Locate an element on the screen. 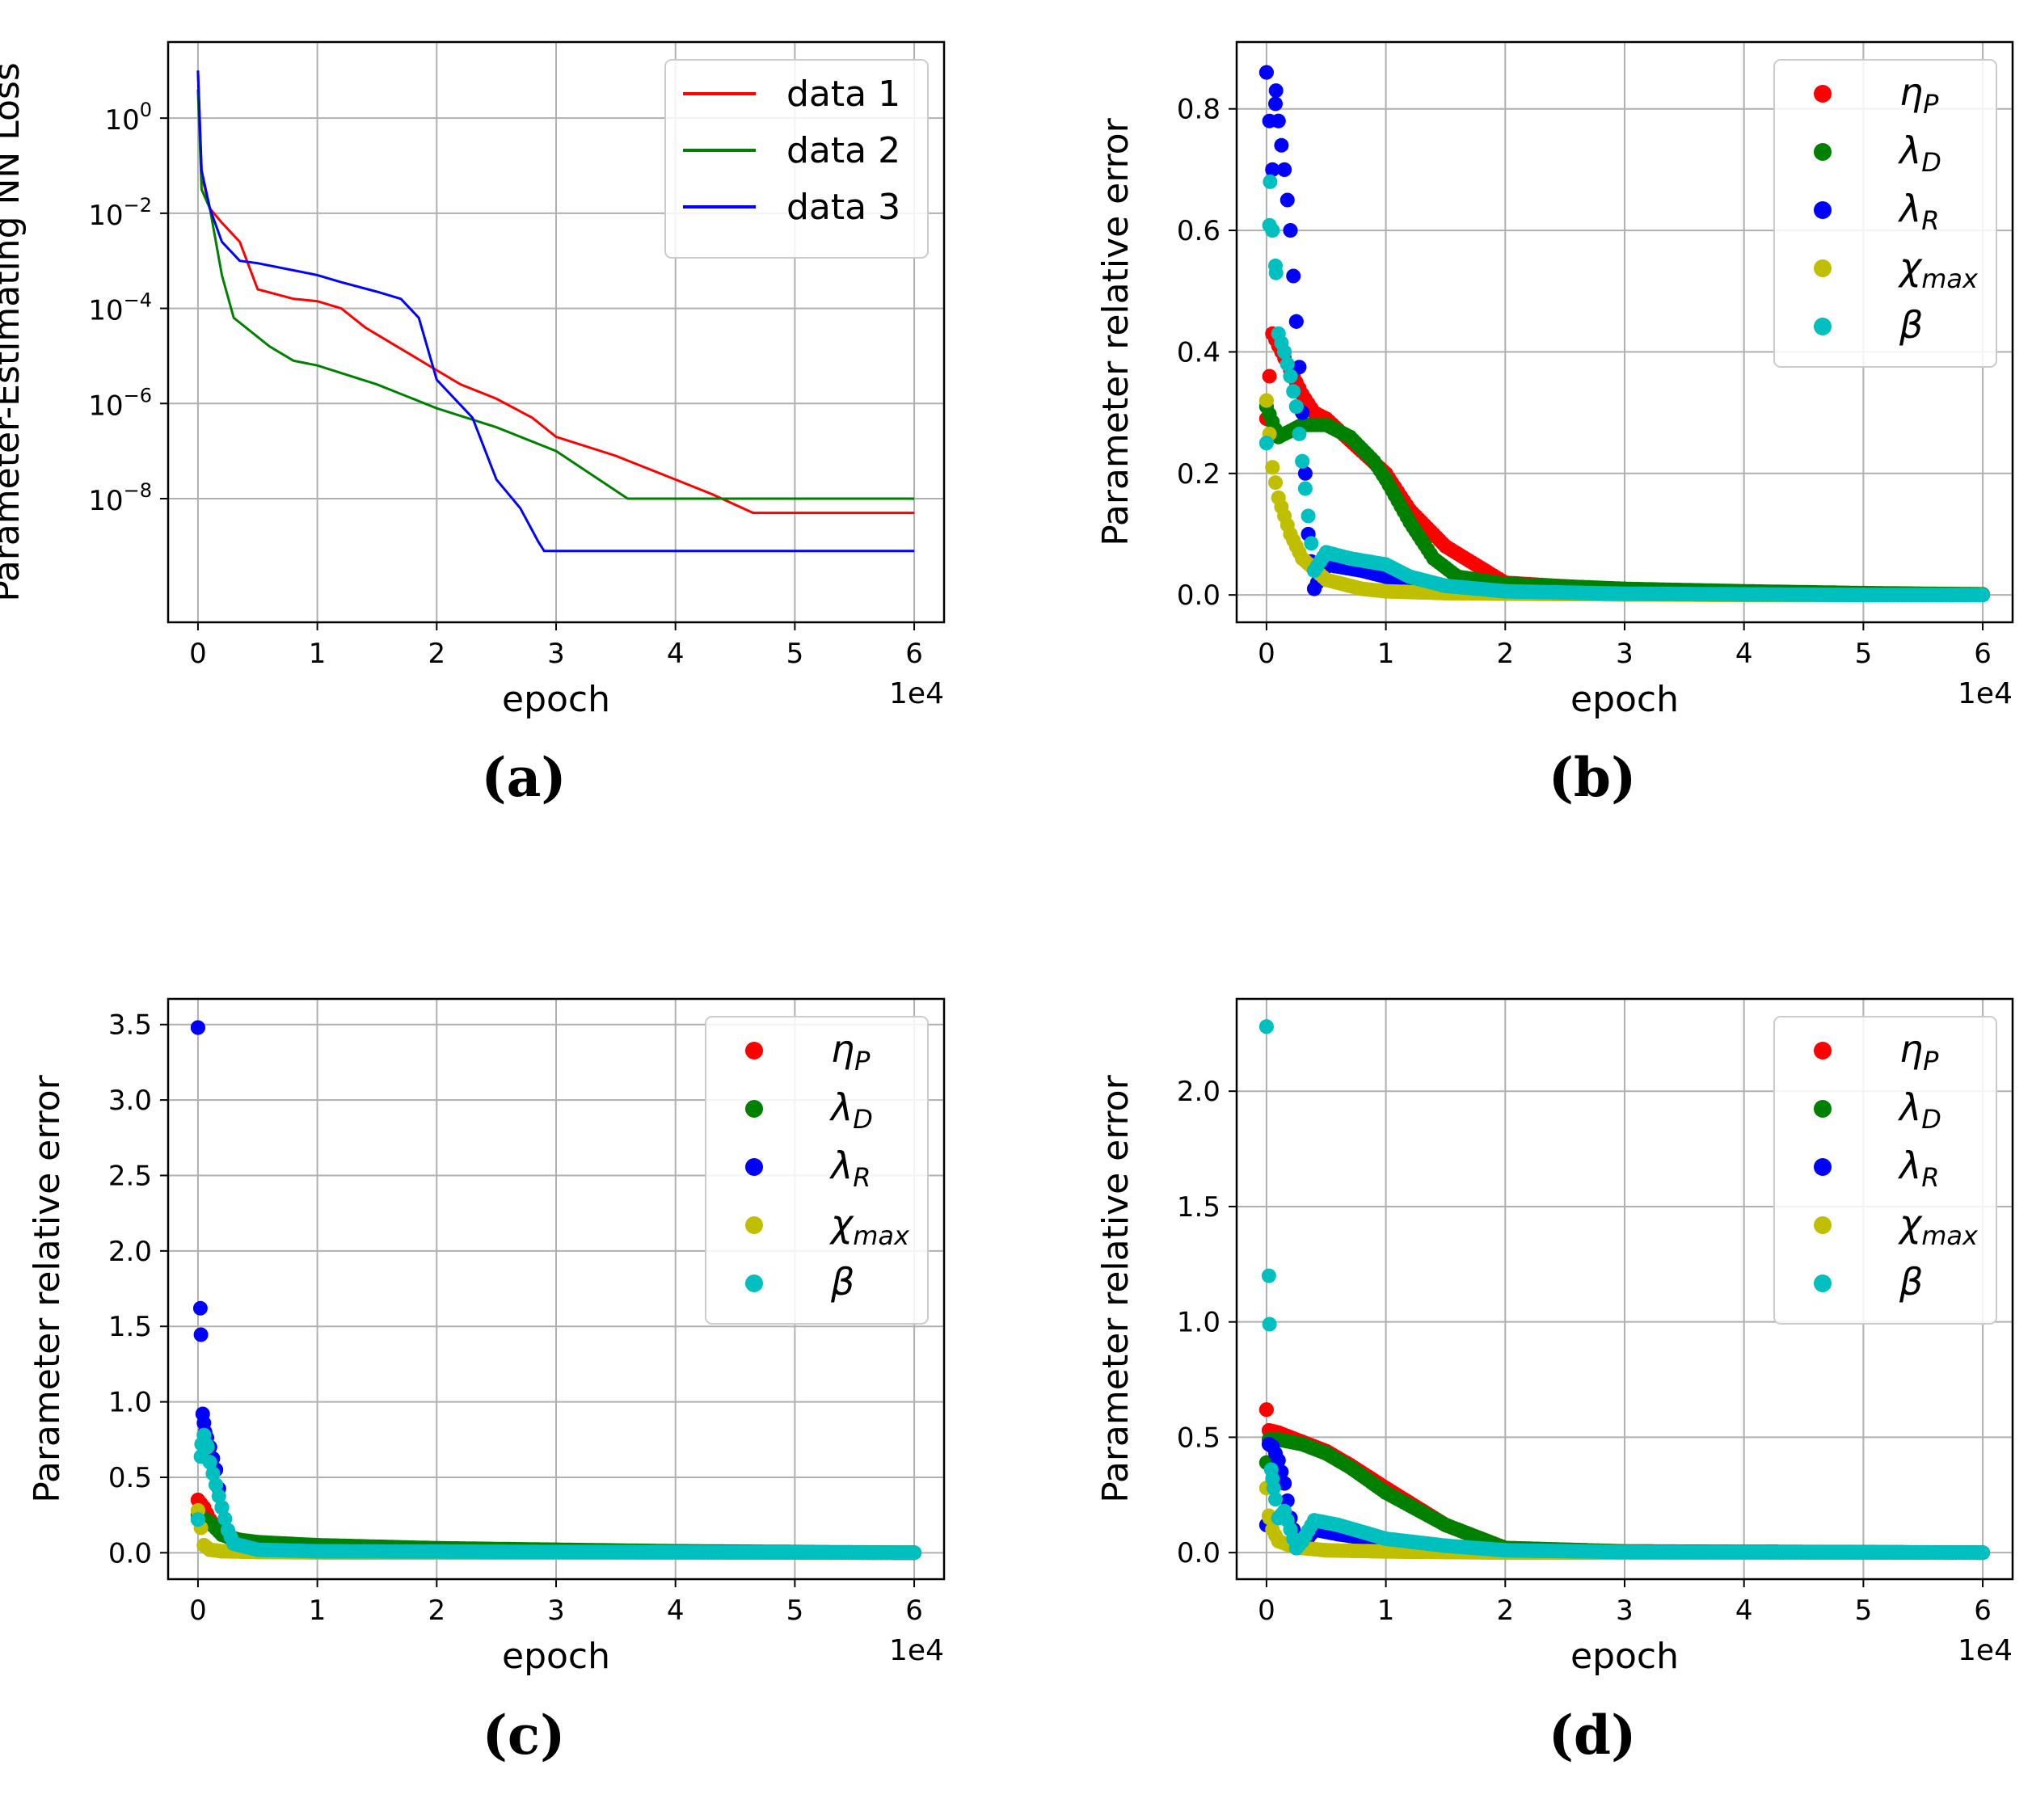 The height and width of the screenshot is (1820, 2032). y-tick-label: 0.6 is located at coordinates (1198, 231).